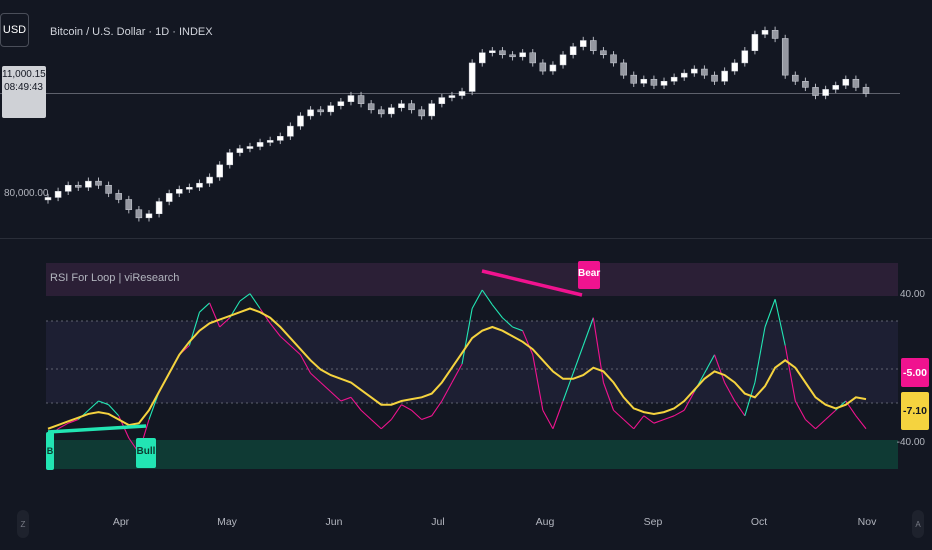 The width and height of the screenshot is (932, 550). What do you see at coordinates (910, 442) in the screenshot?
I see `rsi-axis-lower: -40.00` at bounding box center [910, 442].